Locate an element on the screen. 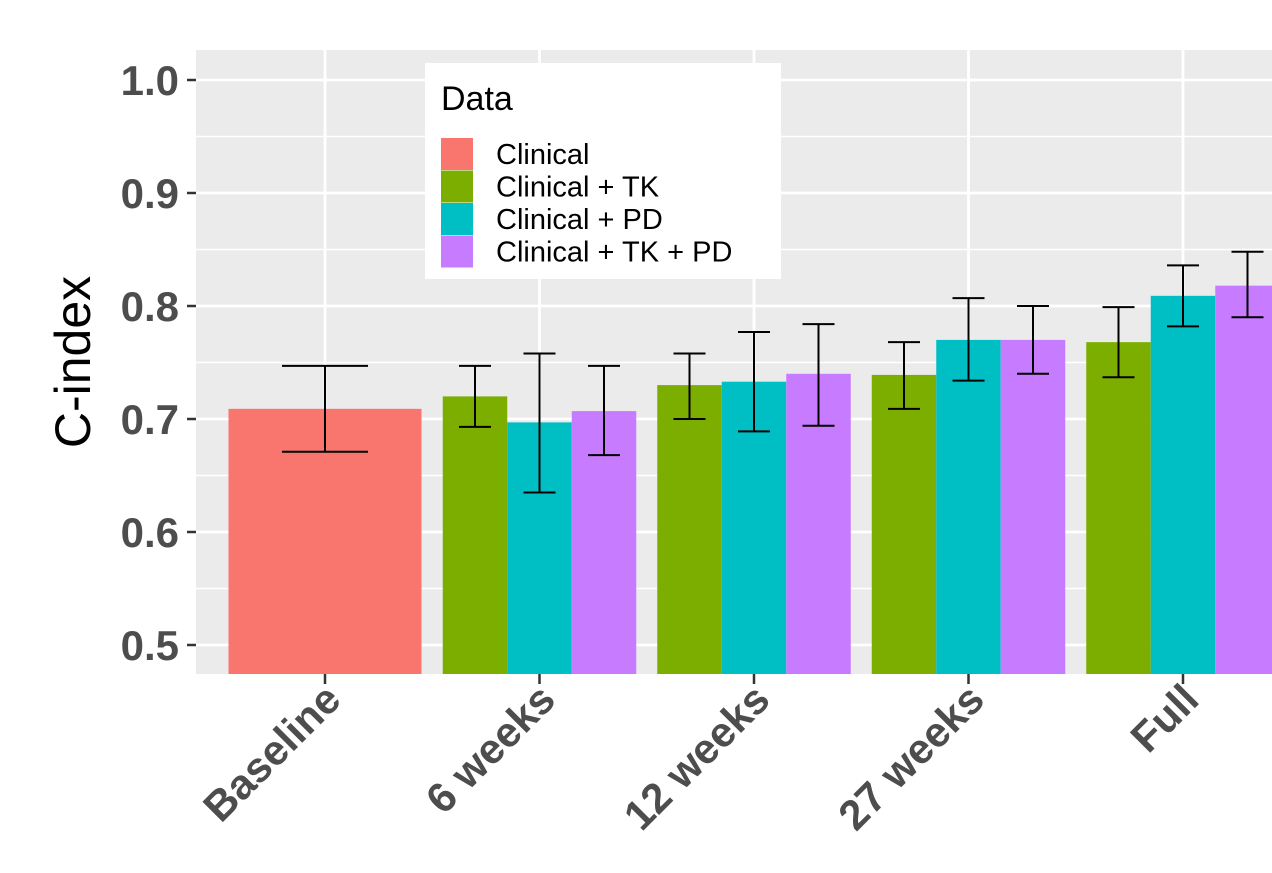 The height and width of the screenshot is (873, 1272). y-tick-label: 0.6 is located at coordinates (150, 532).